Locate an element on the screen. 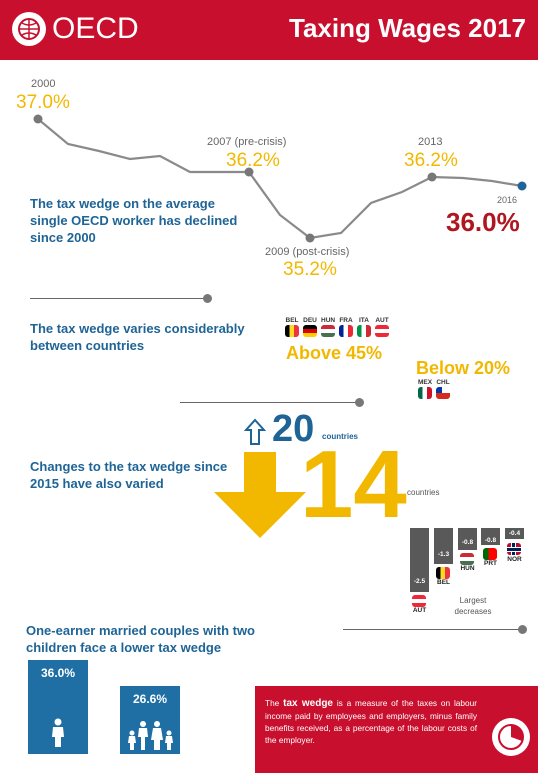 This screenshot has width=538, height=773. bar-value: -1.3 is located at coordinates (443, 554).